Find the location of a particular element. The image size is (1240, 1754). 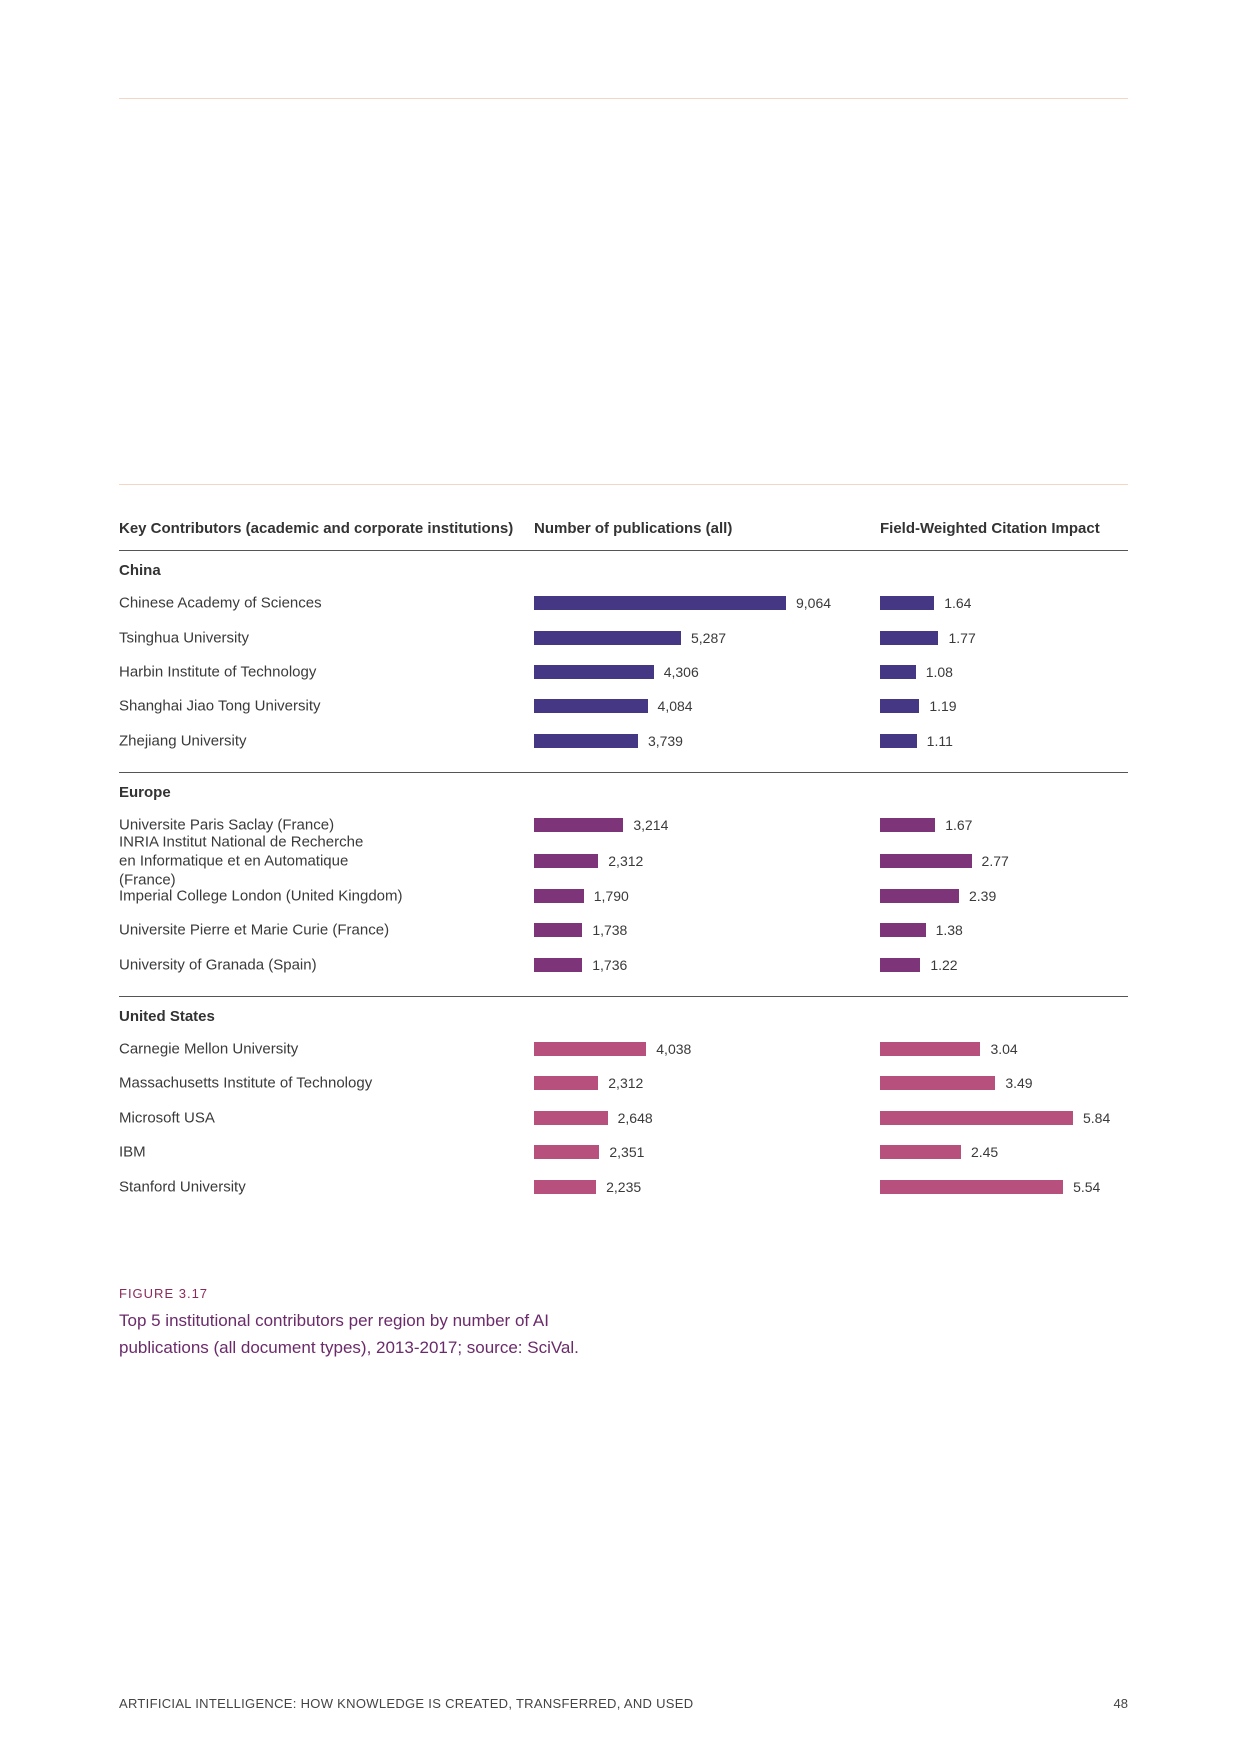

publications-value-label: 1,736 is located at coordinates (610, 964).